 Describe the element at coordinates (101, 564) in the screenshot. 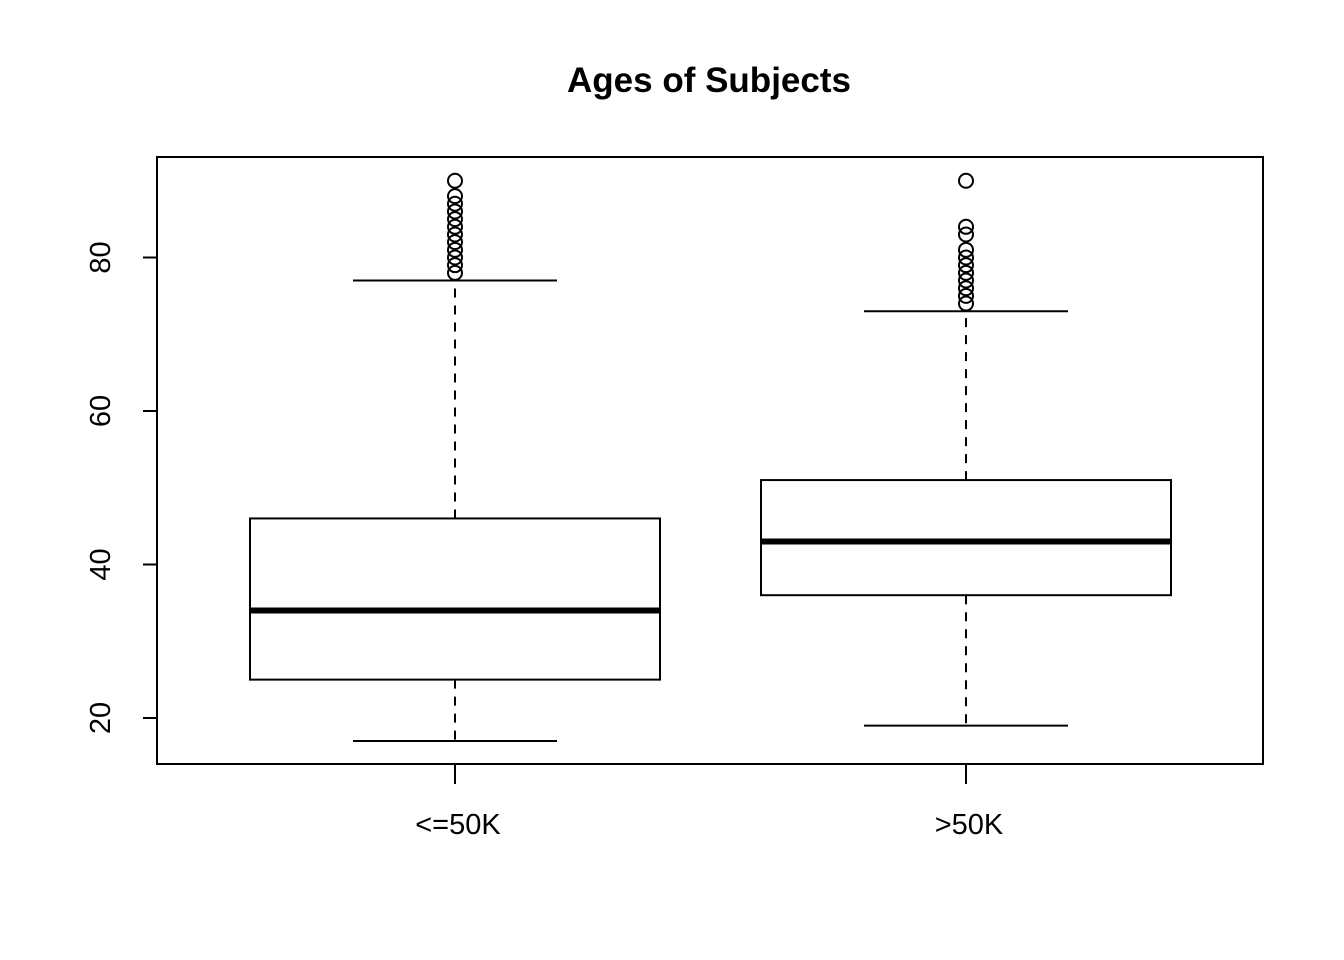

I see `y-tick-label: 40` at that location.